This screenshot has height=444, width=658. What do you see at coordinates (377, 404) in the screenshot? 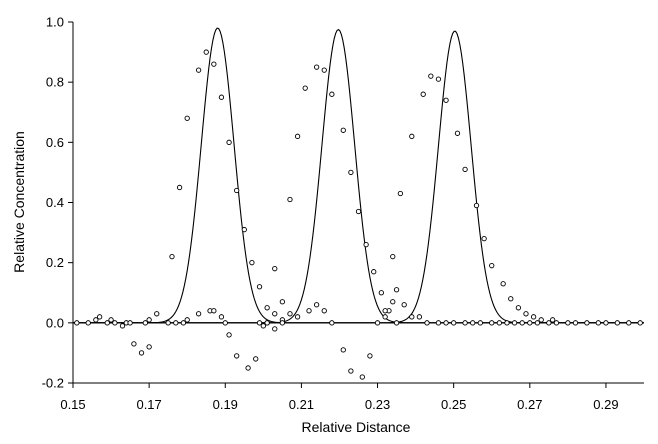
I see `x-tick-label: 0.23` at bounding box center [377, 404].